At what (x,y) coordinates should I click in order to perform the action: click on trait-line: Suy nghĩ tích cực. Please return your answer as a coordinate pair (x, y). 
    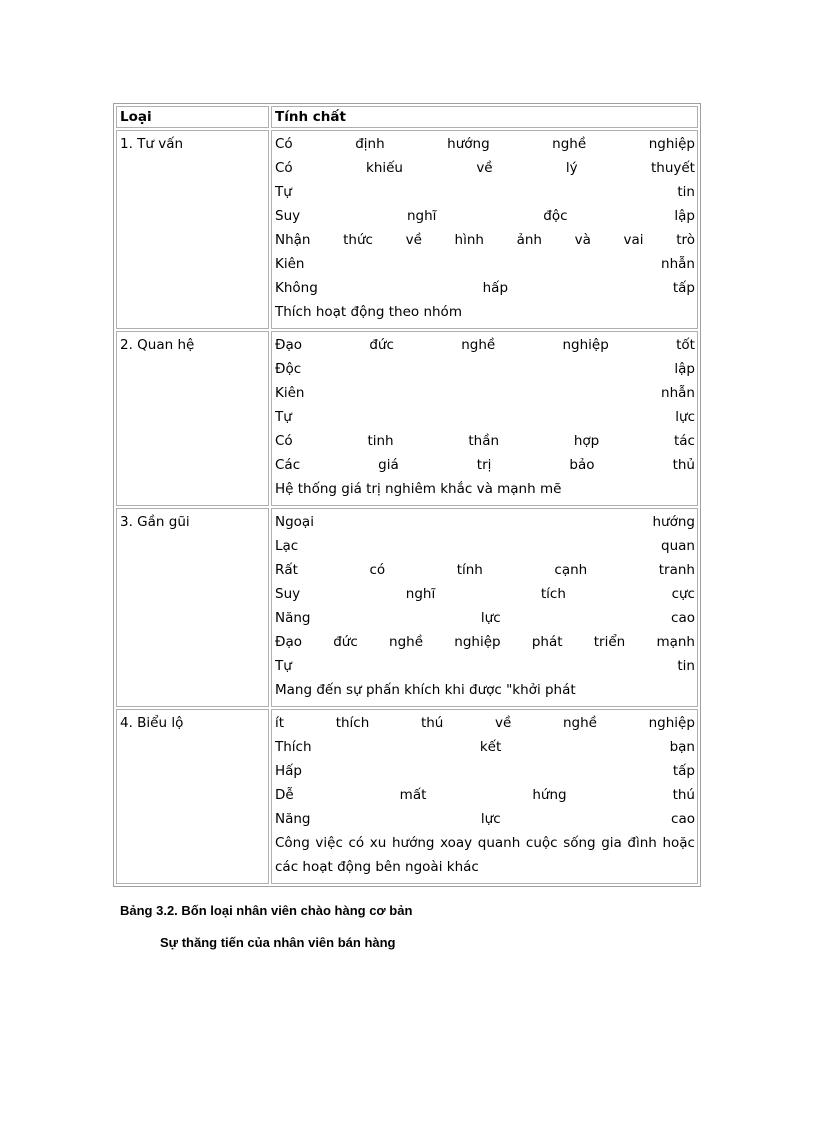
    Looking at the image, I should click on (485, 594).